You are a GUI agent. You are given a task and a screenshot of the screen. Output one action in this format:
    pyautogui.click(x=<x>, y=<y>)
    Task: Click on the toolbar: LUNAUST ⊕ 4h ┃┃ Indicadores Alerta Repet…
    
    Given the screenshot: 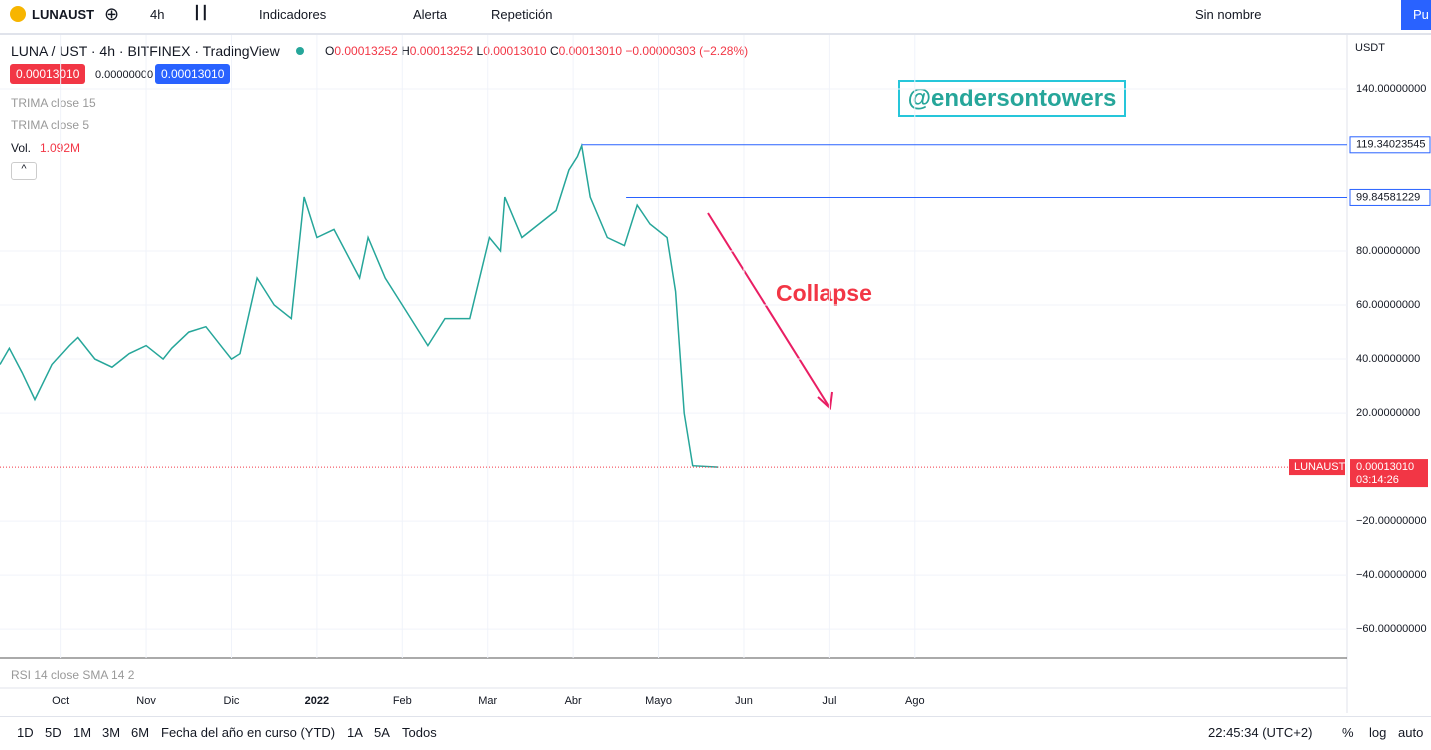 What is the action you would take?
    pyautogui.click(x=715, y=17)
    